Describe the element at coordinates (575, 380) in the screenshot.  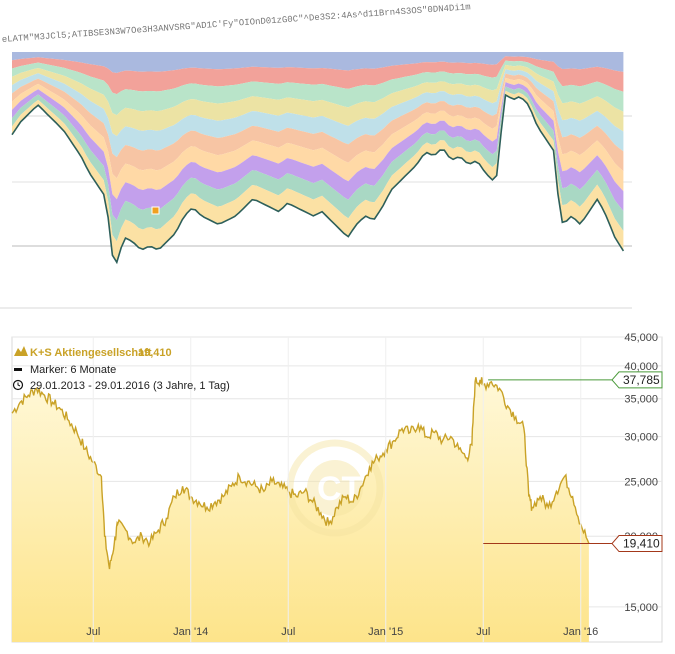
I see `callout-high: 37,785` at that location.